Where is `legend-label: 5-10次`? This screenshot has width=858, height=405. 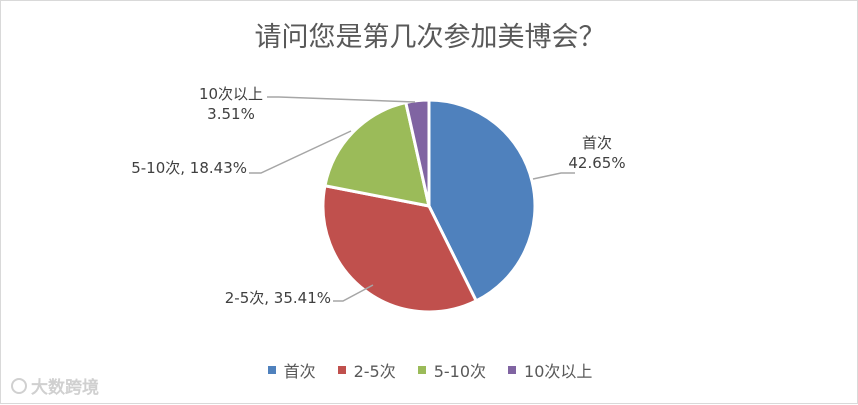 legend-label: 5-10次 is located at coordinates (460, 371).